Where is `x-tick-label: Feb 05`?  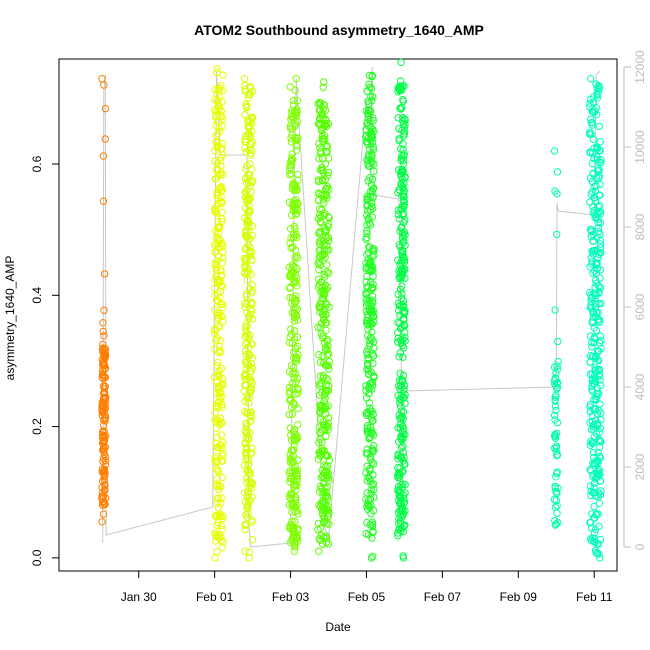 x-tick-label: Feb 05 is located at coordinates (367, 597).